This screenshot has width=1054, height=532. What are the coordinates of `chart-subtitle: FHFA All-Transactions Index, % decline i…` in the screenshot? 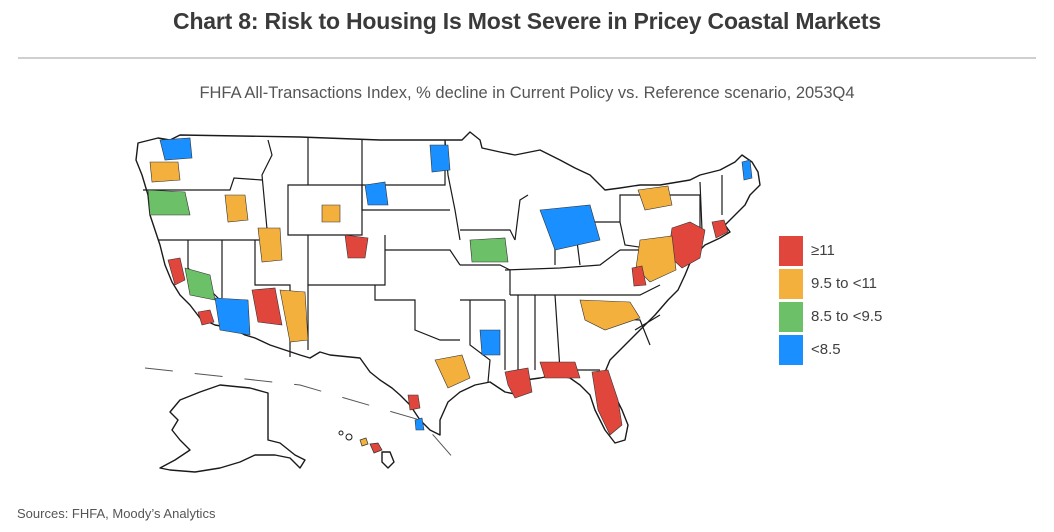 It's located at (527, 93).